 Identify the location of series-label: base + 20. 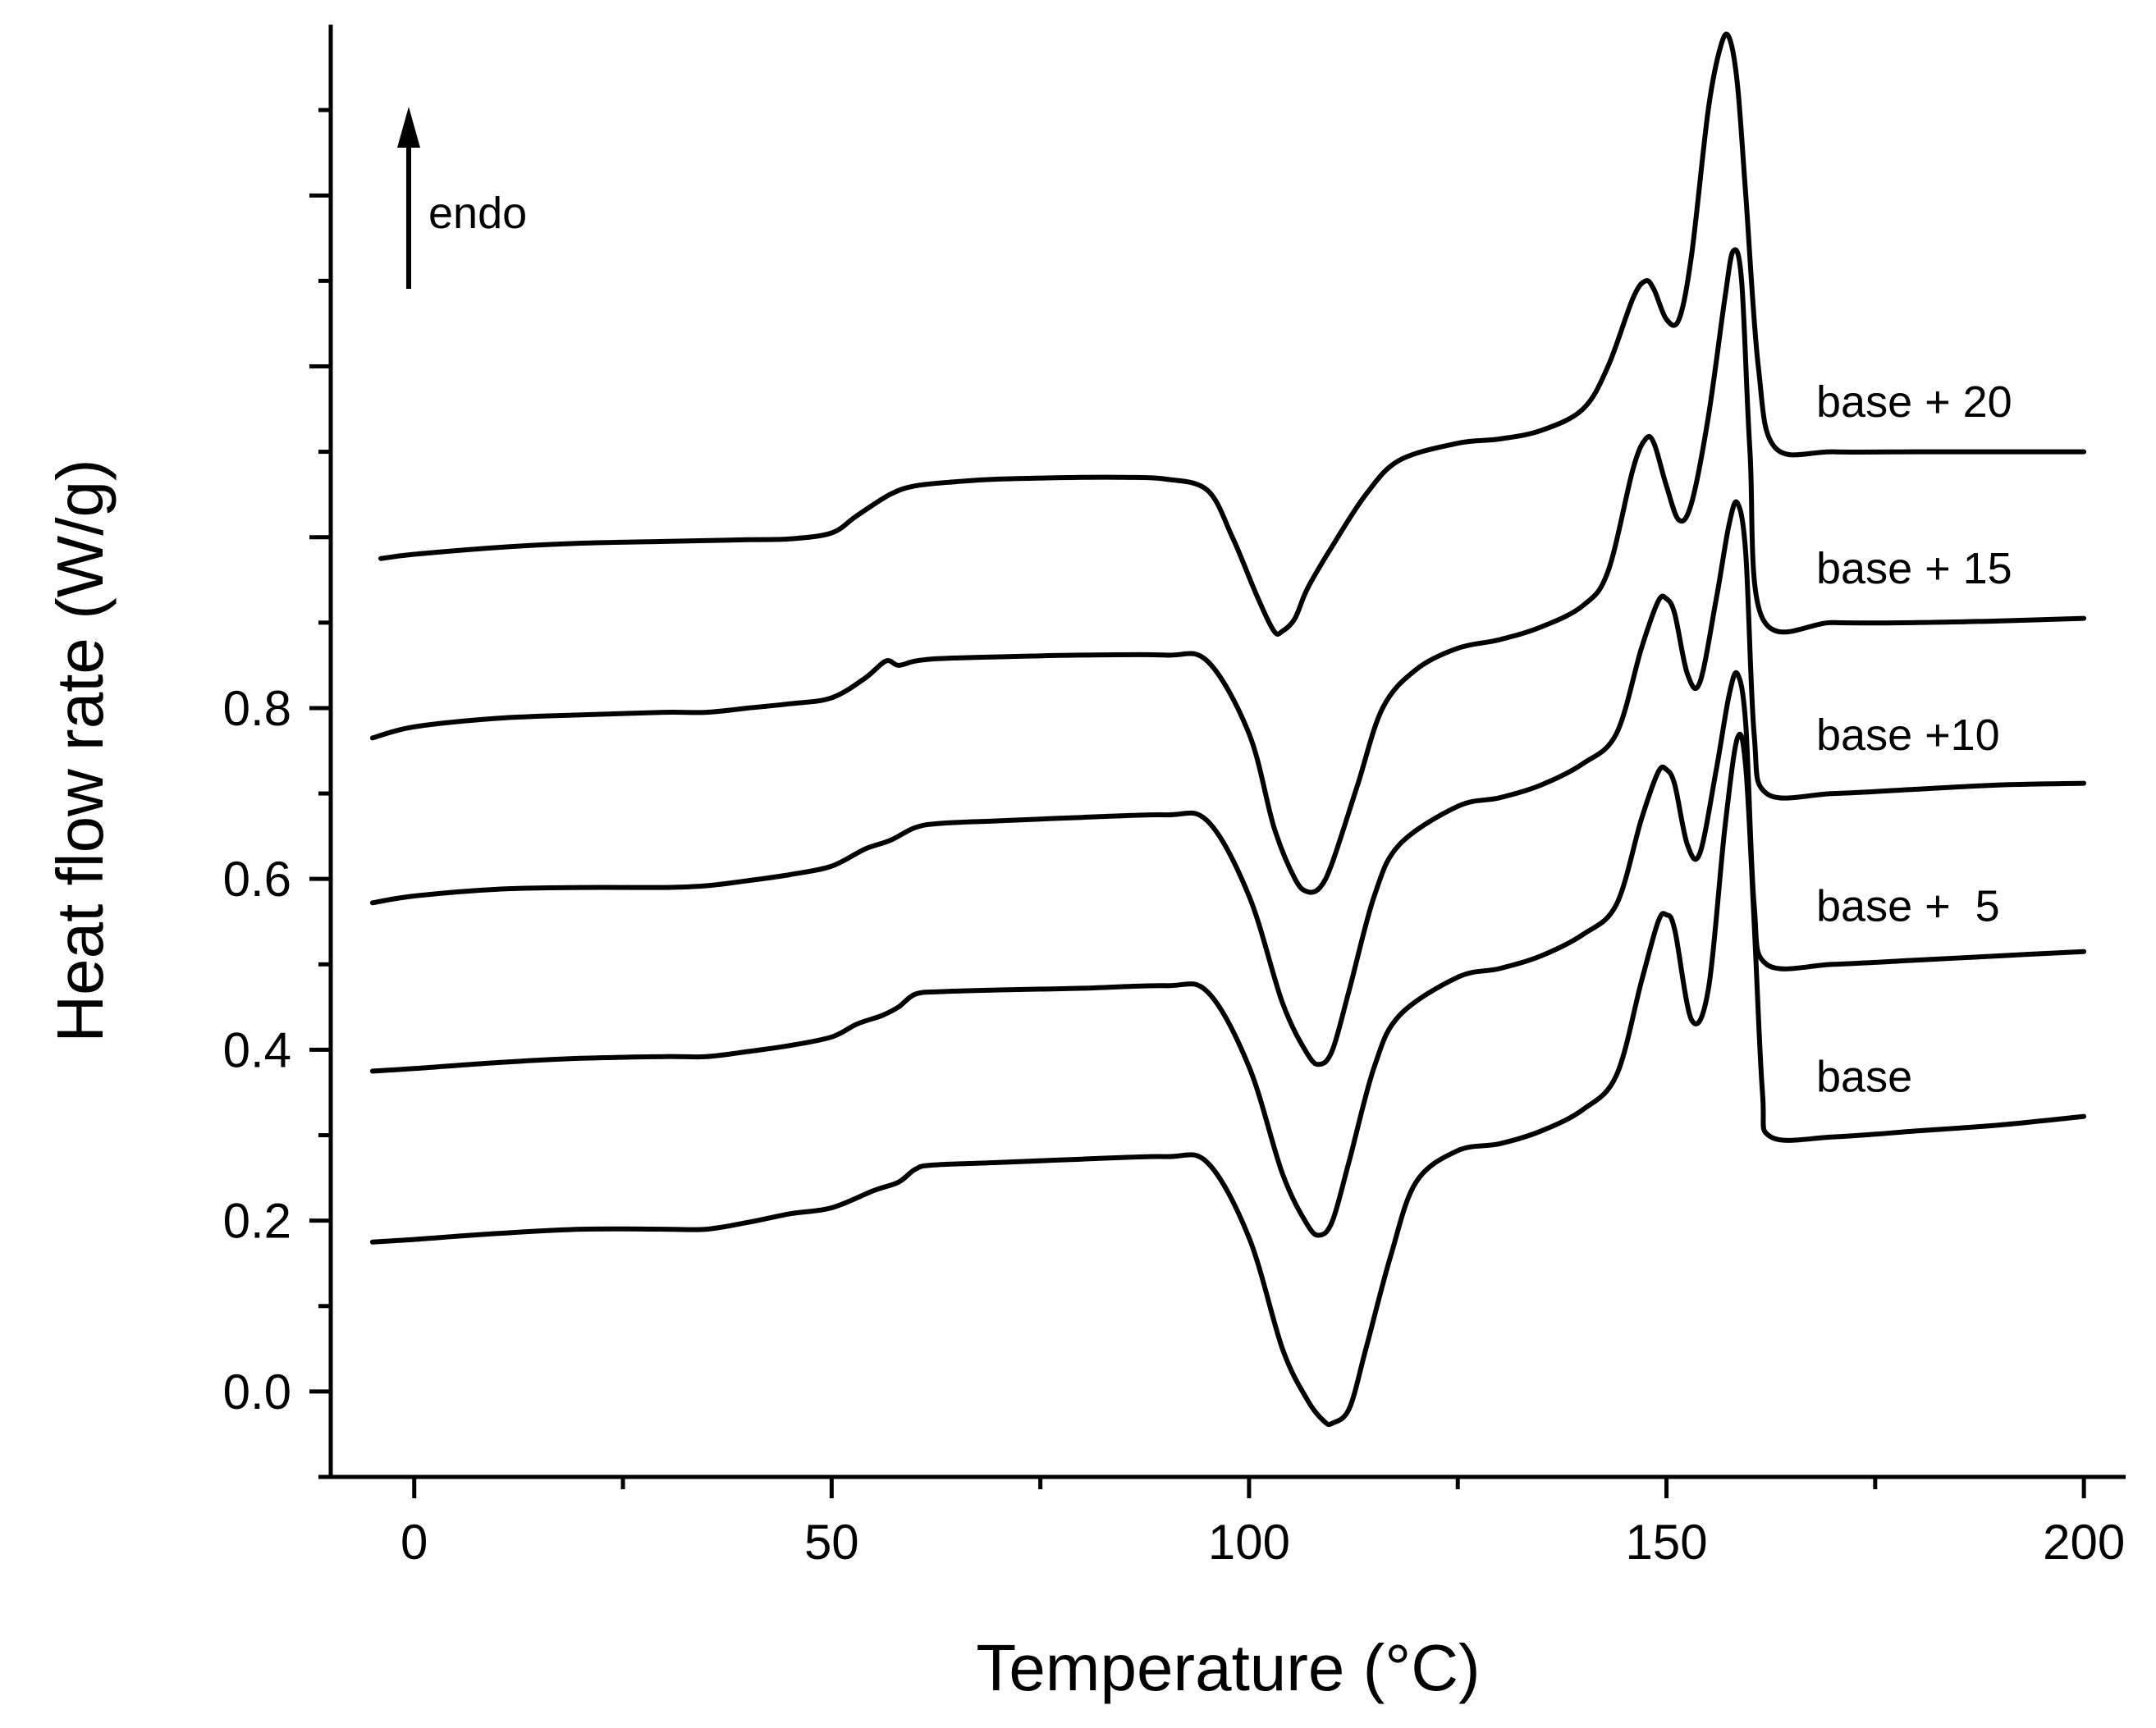
(1914, 402).